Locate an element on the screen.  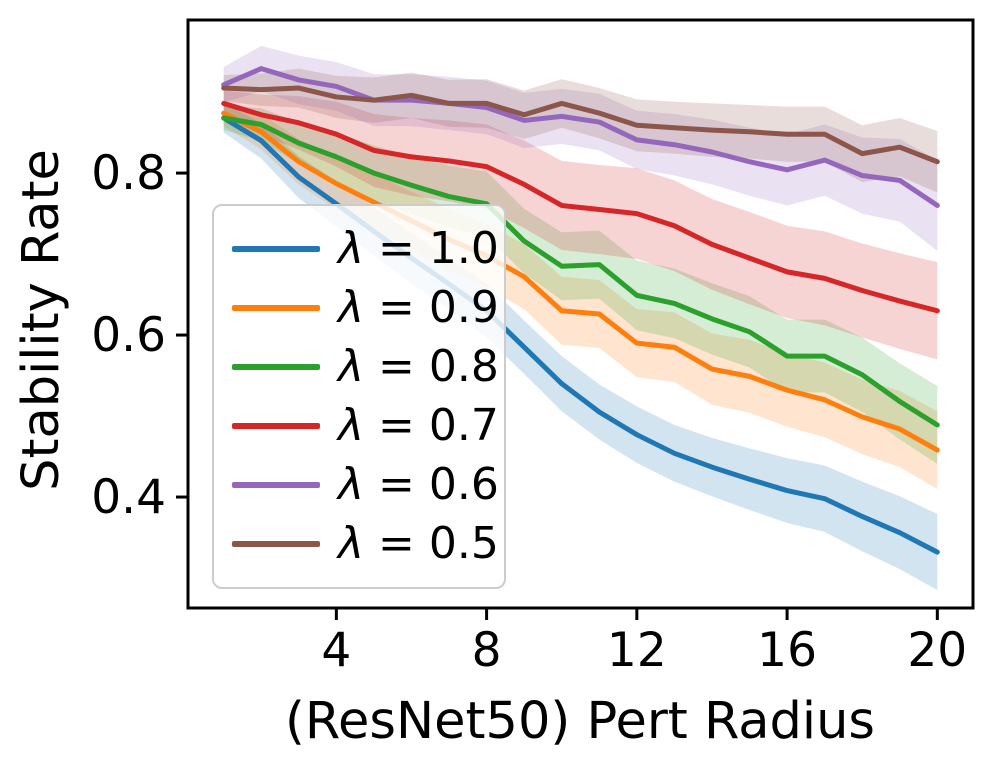
legend-item-lambda-0.7: λ = 0.7 is located at coordinates (365, 425).